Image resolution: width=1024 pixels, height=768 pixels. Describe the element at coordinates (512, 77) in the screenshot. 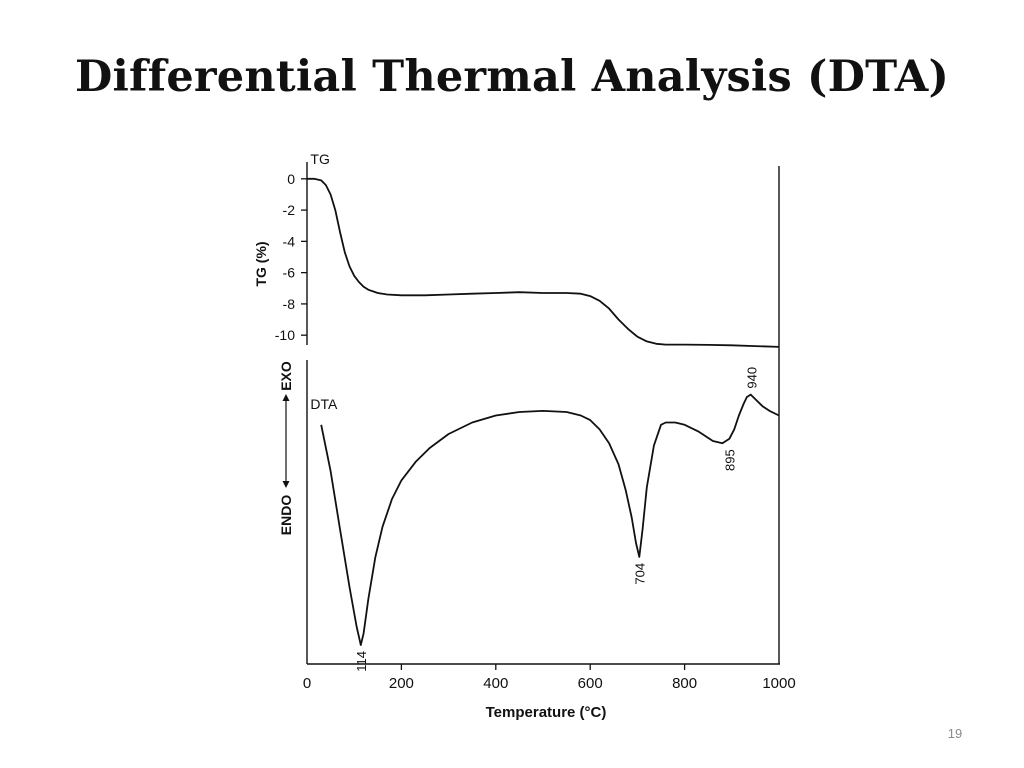

I see `slide-title: Differential Thermal Analysis (DTA)` at that location.